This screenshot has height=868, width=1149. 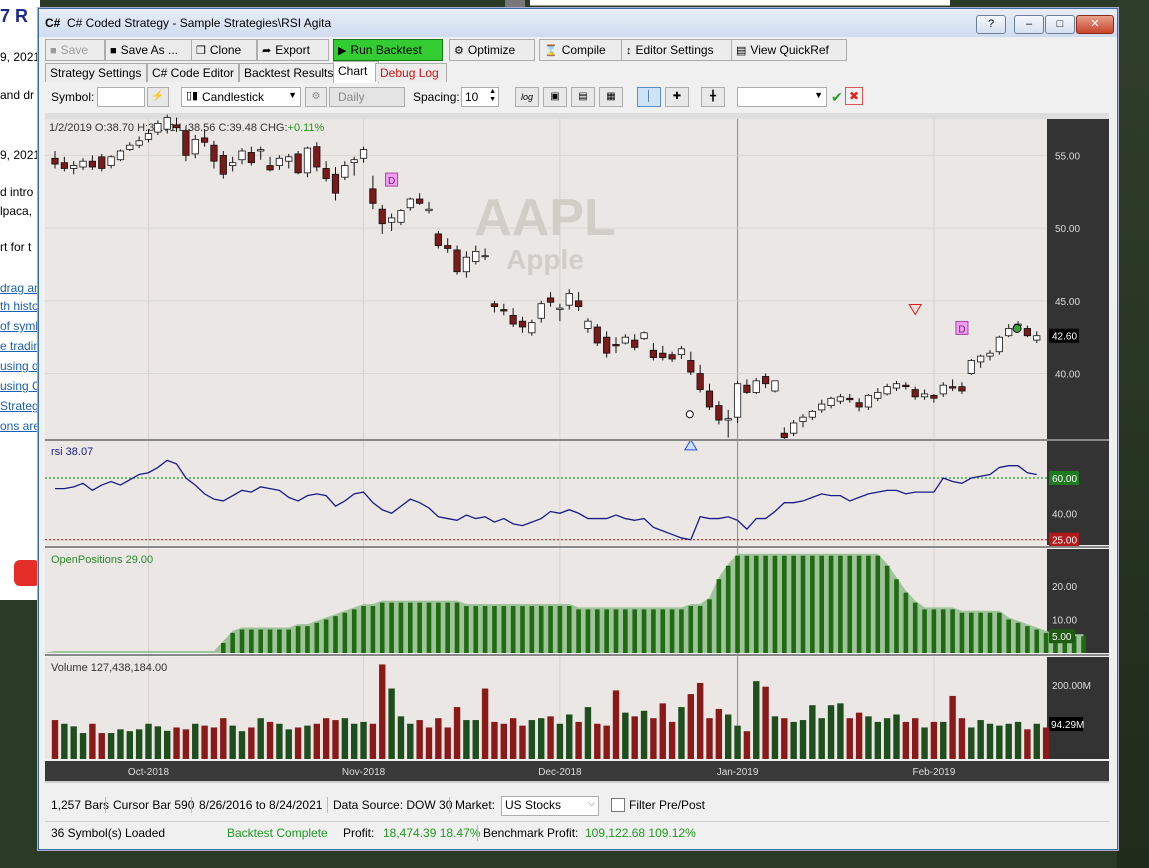 I want to click on save-button: ■ Save, so click(x=75, y=50).